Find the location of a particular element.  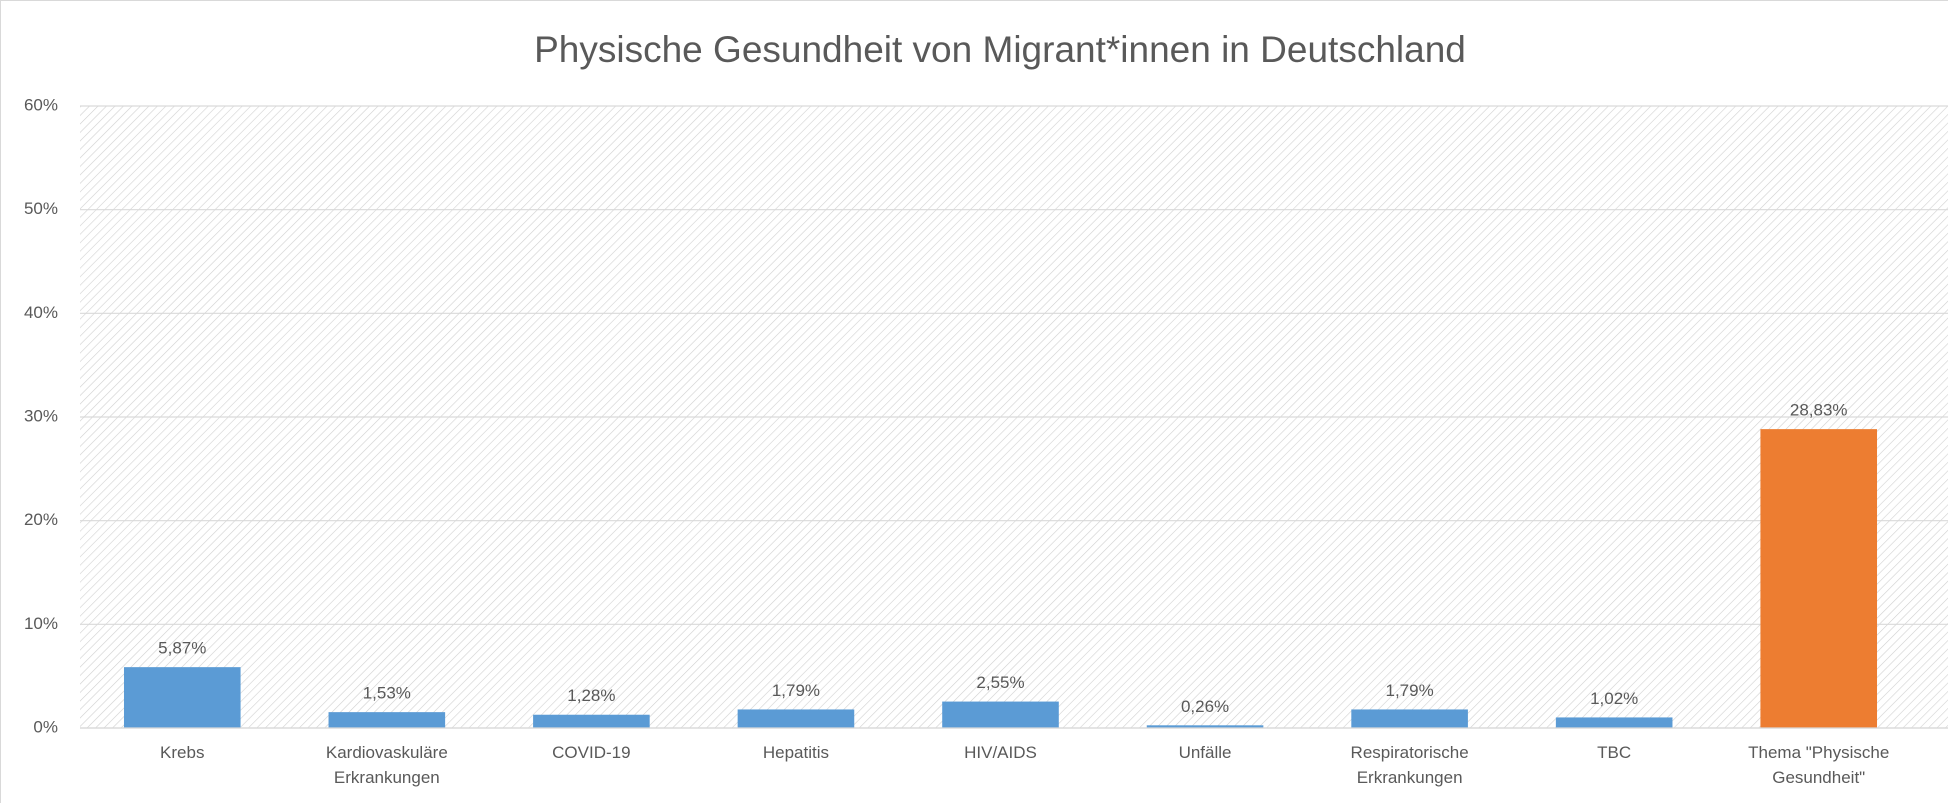

y-tick-label: 40% is located at coordinates (41, 312).